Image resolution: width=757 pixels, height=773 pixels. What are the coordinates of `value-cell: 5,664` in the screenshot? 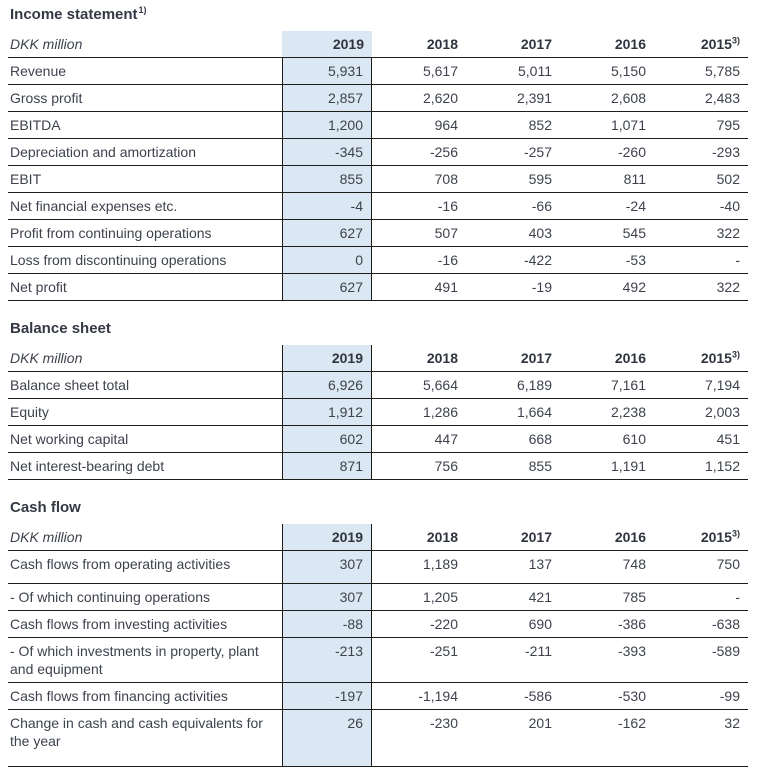 It's located at (440, 385).